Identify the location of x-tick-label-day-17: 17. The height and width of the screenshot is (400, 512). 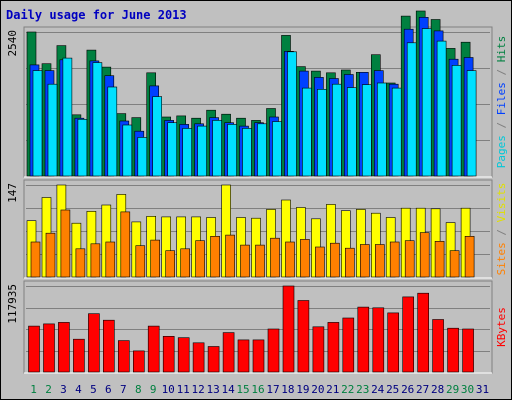
(272, 389).